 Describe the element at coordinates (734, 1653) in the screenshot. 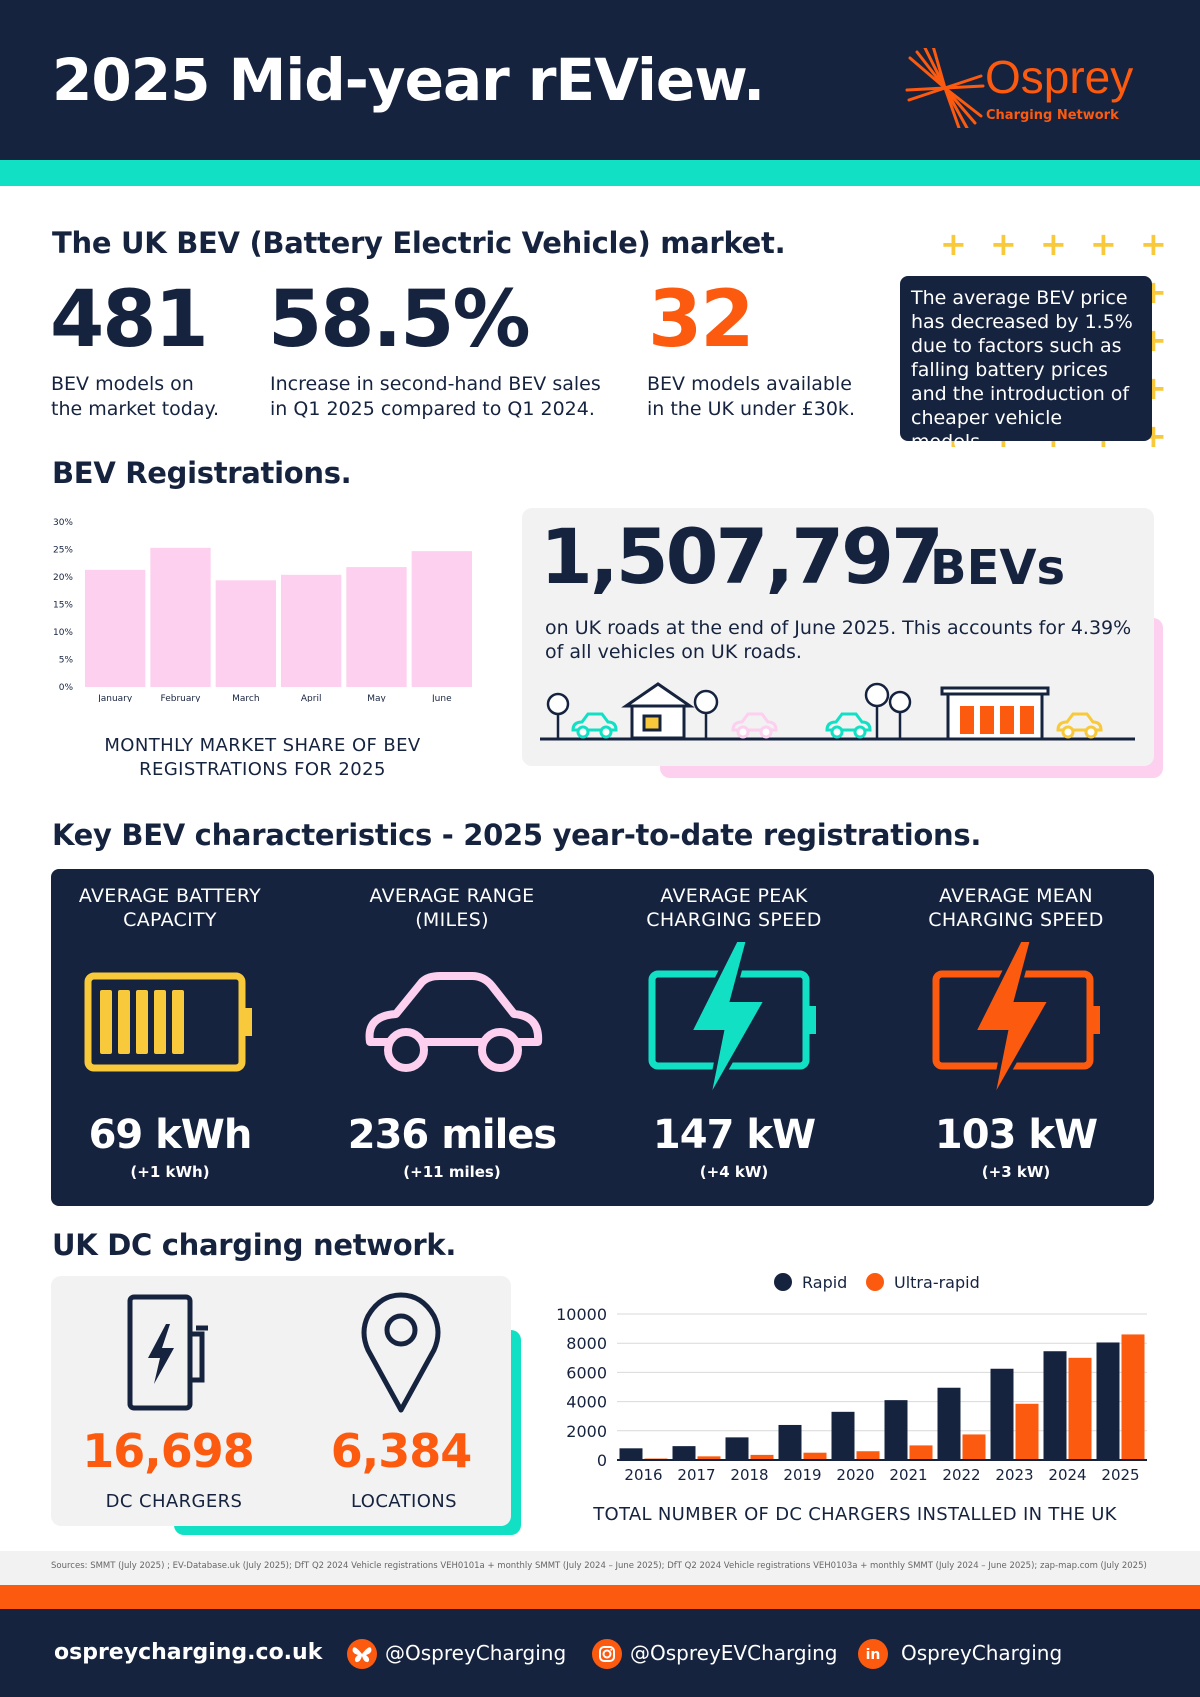

I see `social-handle-instagram: @OspreyEVCharging` at that location.